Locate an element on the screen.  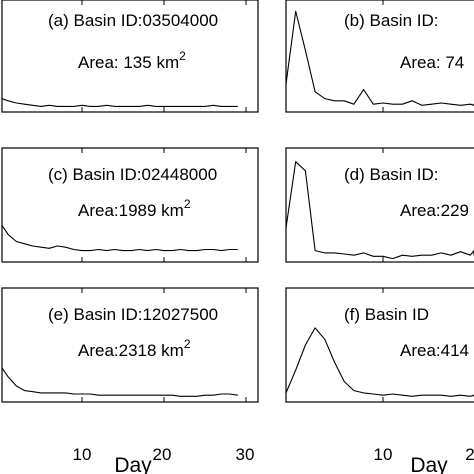
area-label: Area:1989 km2 is located at coordinates (134, 208).